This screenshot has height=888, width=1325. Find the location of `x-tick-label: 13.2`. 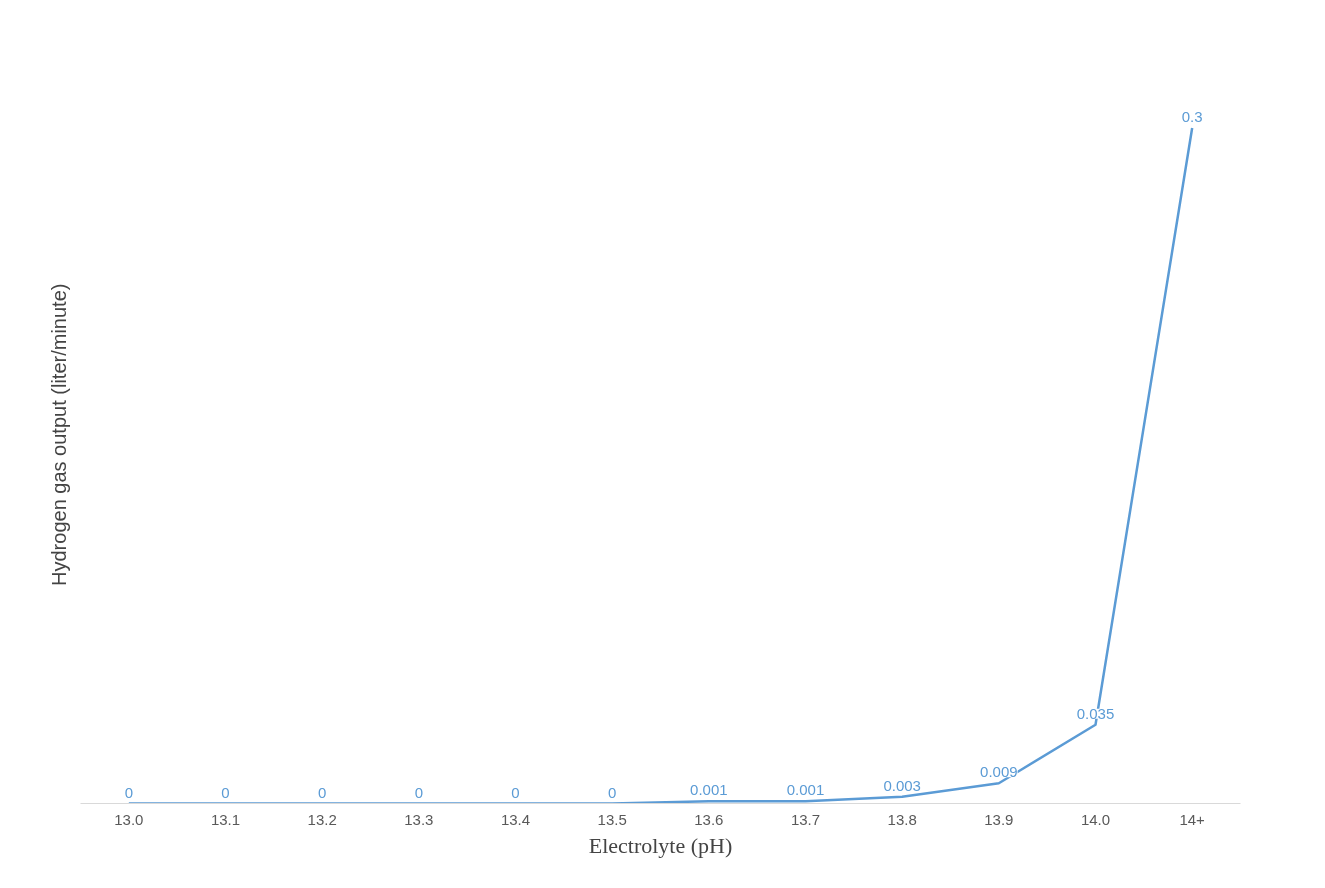

x-tick-label: 13.2 is located at coordinates (322, 819).